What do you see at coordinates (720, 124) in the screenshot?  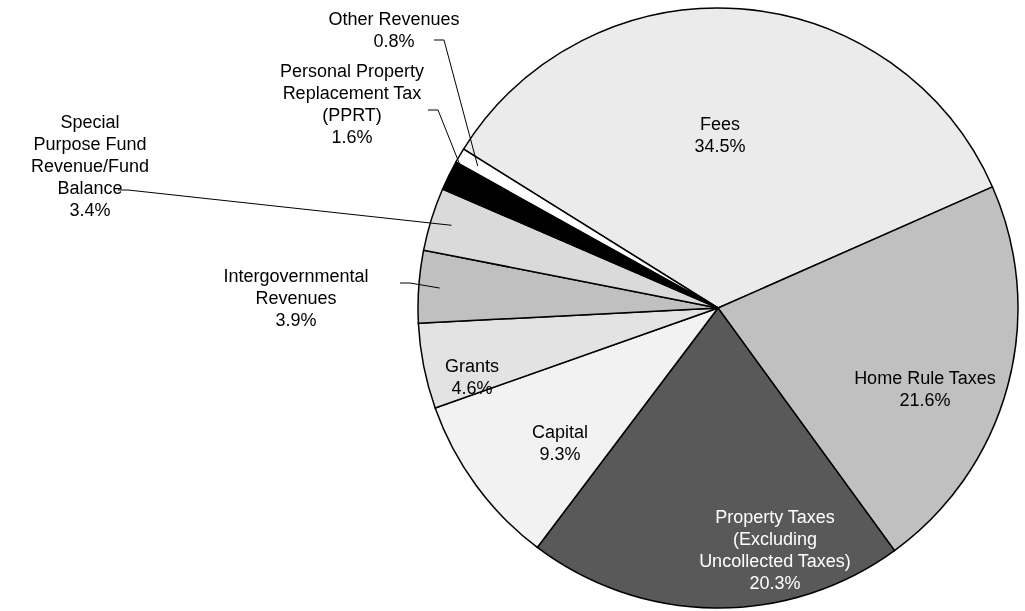 I see `slice-label: Fees` at bounding box center [720, 124].